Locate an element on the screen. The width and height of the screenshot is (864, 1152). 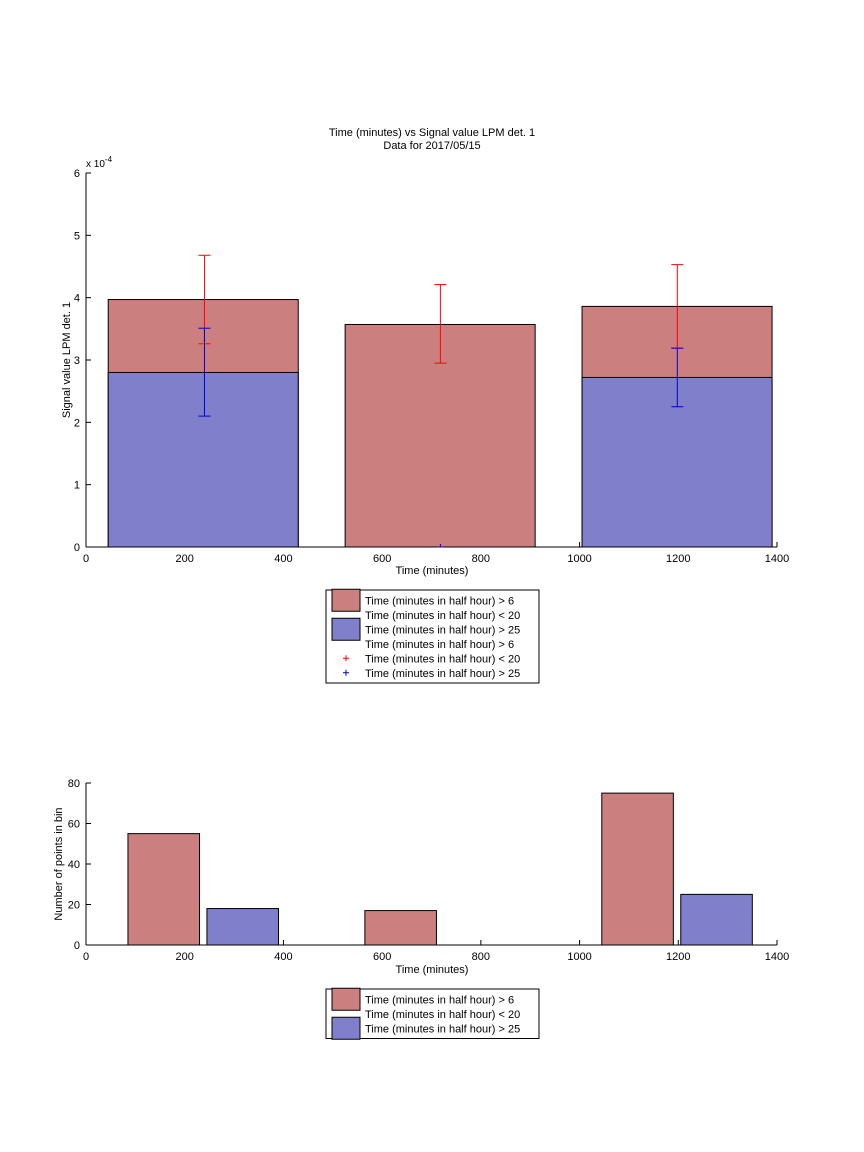
bottom-x-tick-label: 0 is located at coordinates (86, 957).